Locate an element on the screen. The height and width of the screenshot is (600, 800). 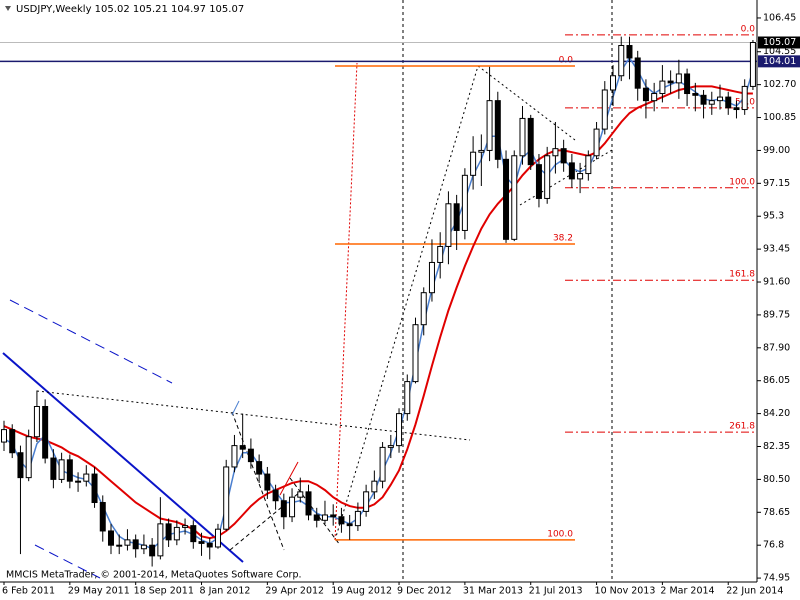
y-tick-label: 76.8 is located at coordinates (773, 545).